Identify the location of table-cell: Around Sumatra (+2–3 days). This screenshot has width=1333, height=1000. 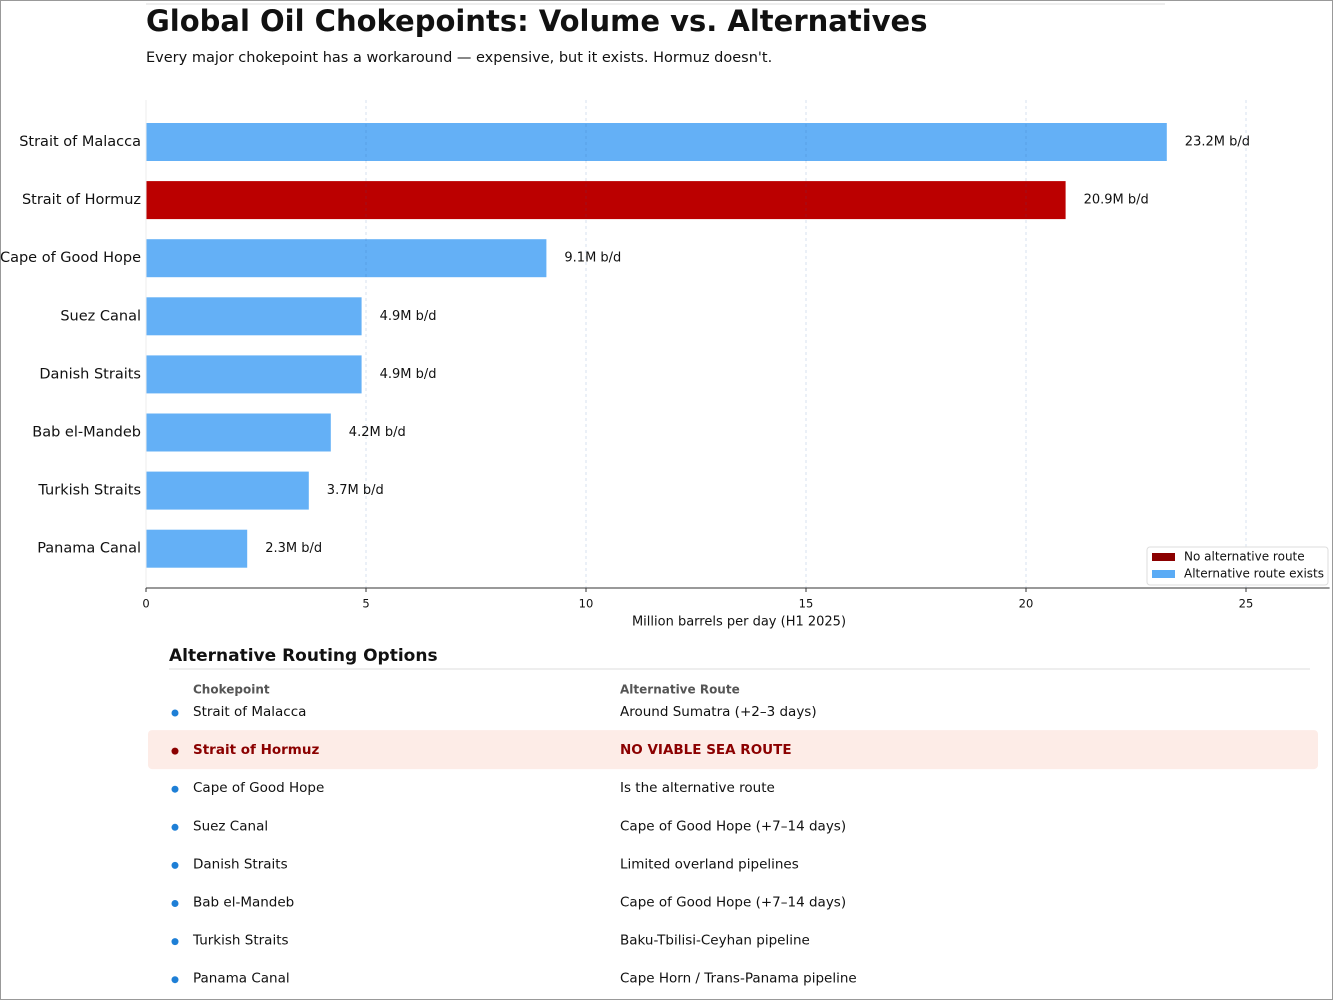
(718, 712).